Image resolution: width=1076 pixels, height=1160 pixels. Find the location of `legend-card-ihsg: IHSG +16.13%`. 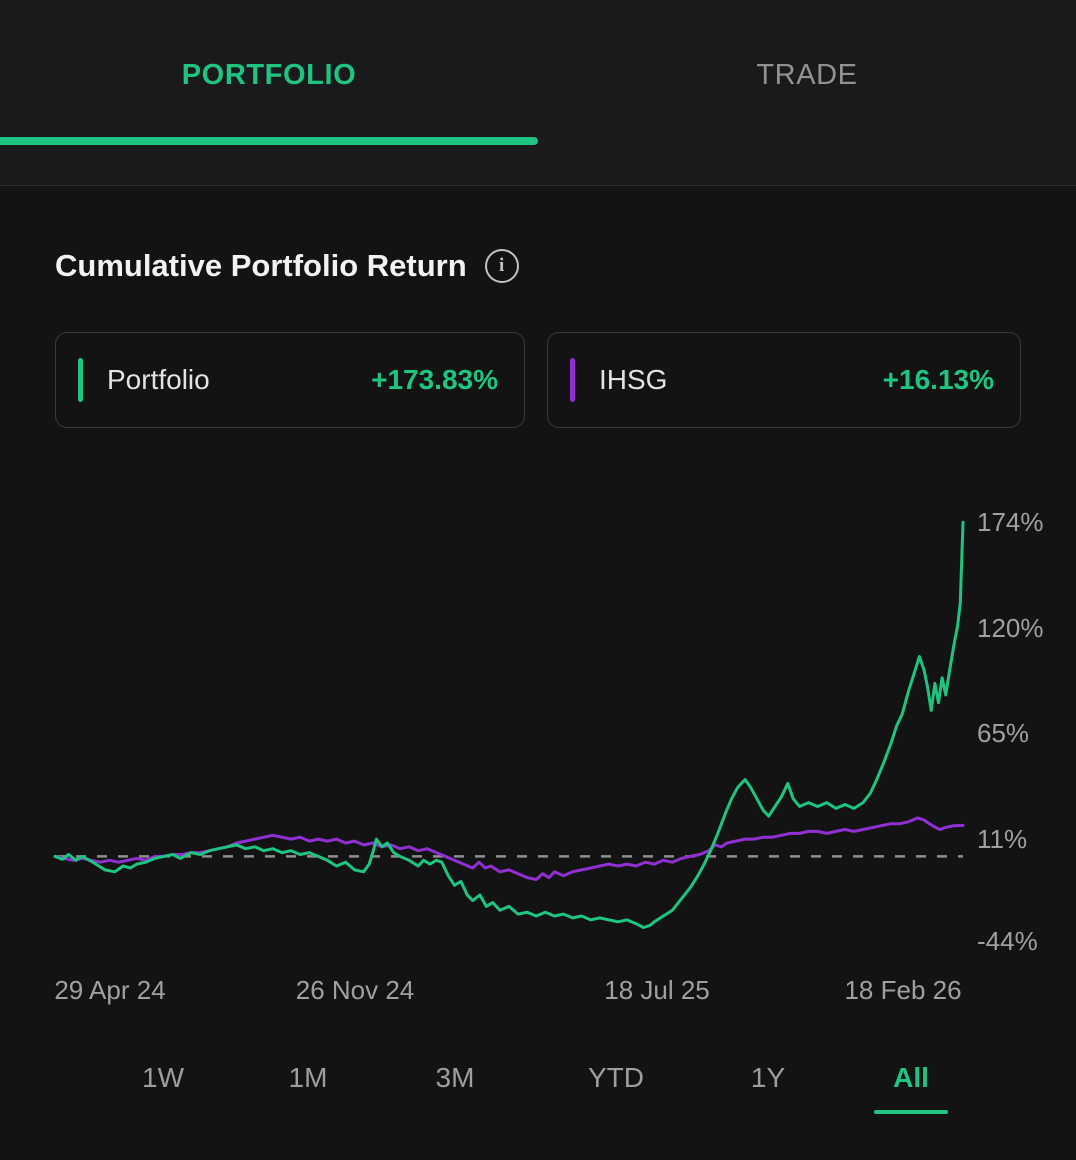

legend-card-ihsg: IHSG +16.13% is located at coordinates (784, 380).